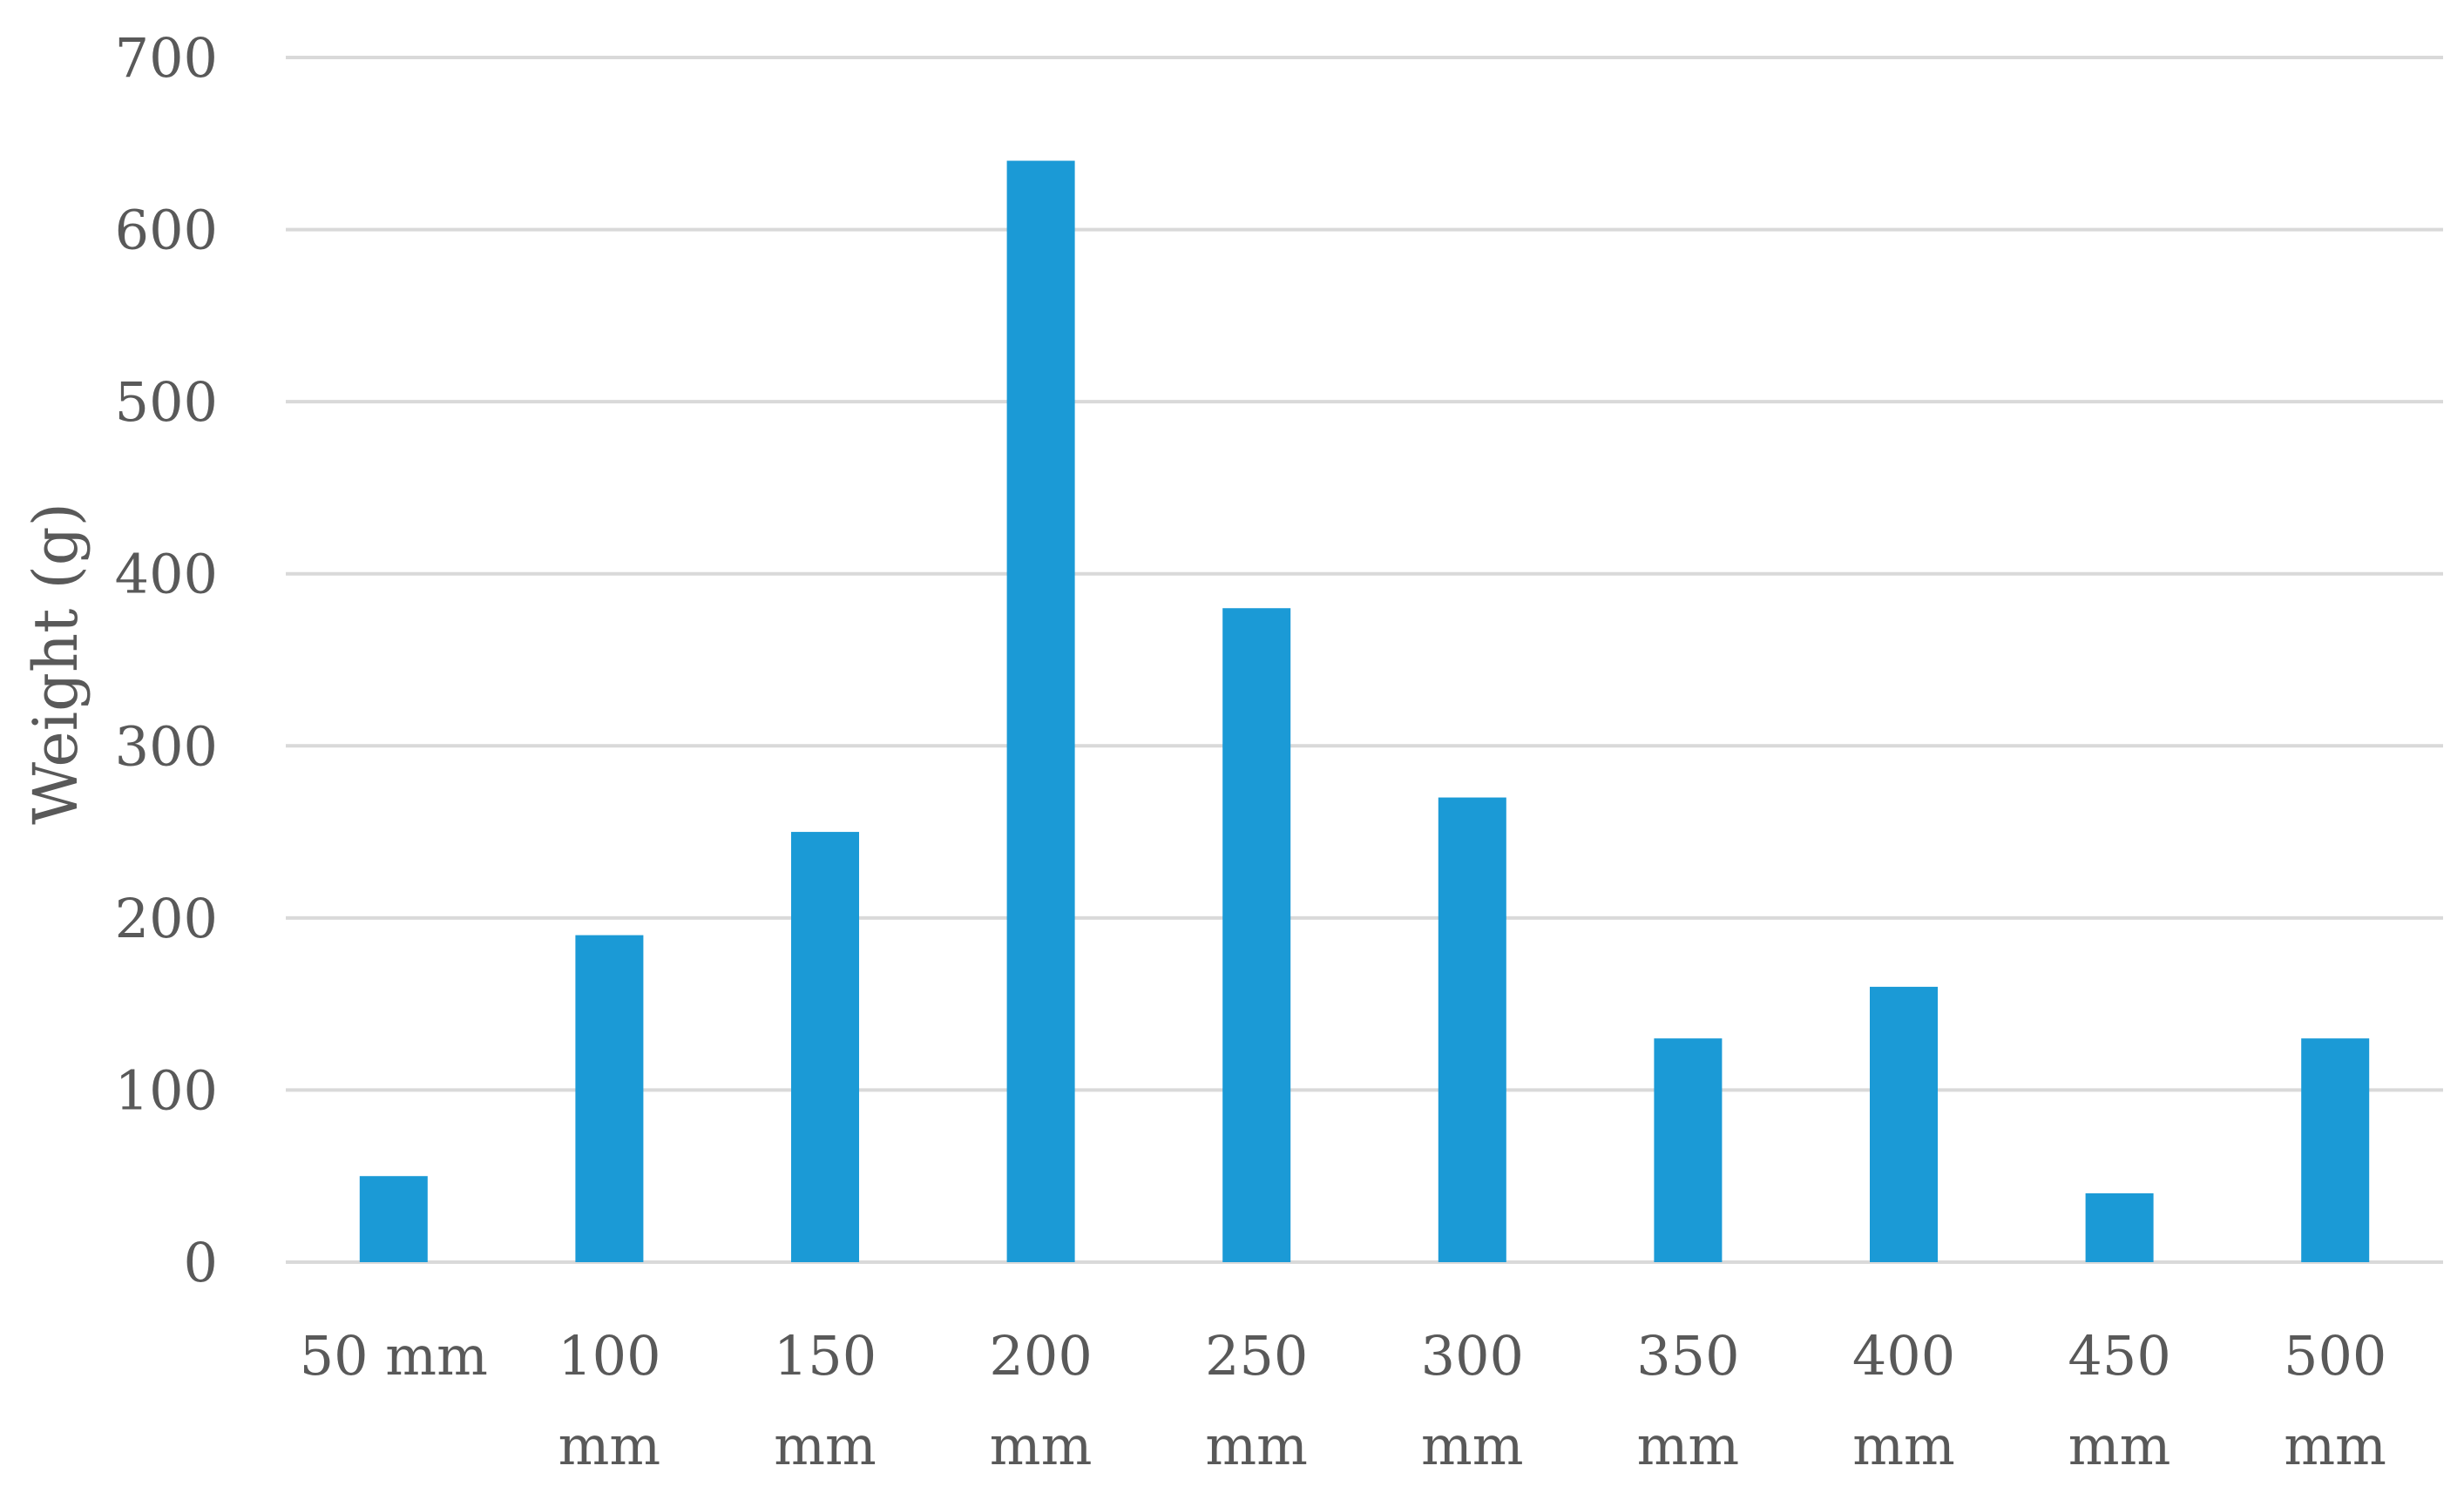  What do you see at coordinates (394, 1356) in the screenshot?
I see `x-tick-label: 50 mm` at bounding box center [394, 1356].